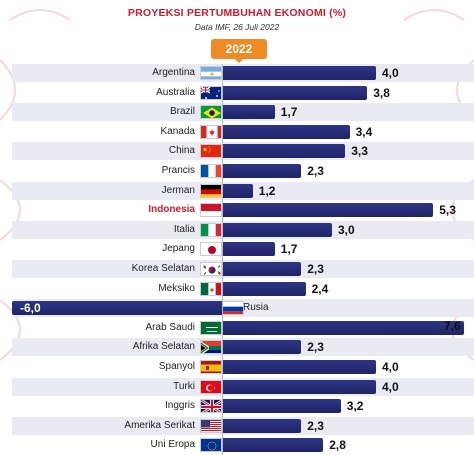  I want to click on bar-australia, so click(295, 92).